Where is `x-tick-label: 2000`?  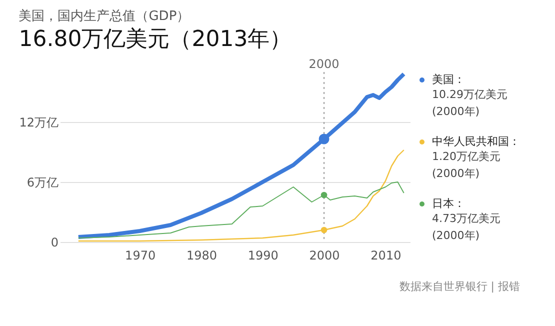 x-tick-label: 2000 is located at coordinates (324, 255).